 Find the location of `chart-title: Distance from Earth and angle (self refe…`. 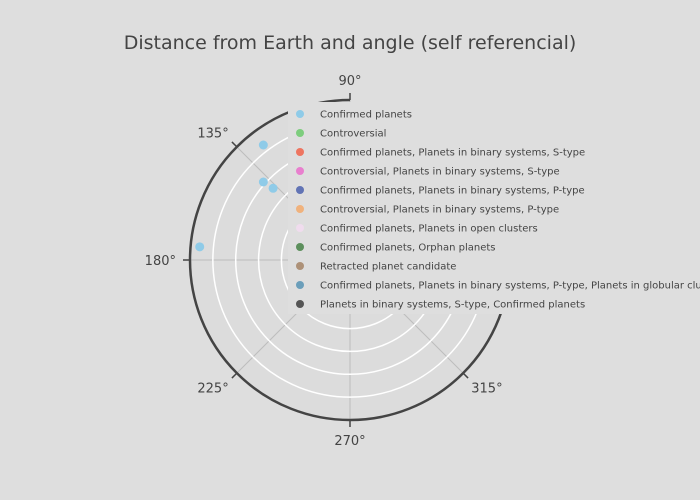

chart-title: Distance from Earth and angle (self refe… is located at coordinates (350, 43).